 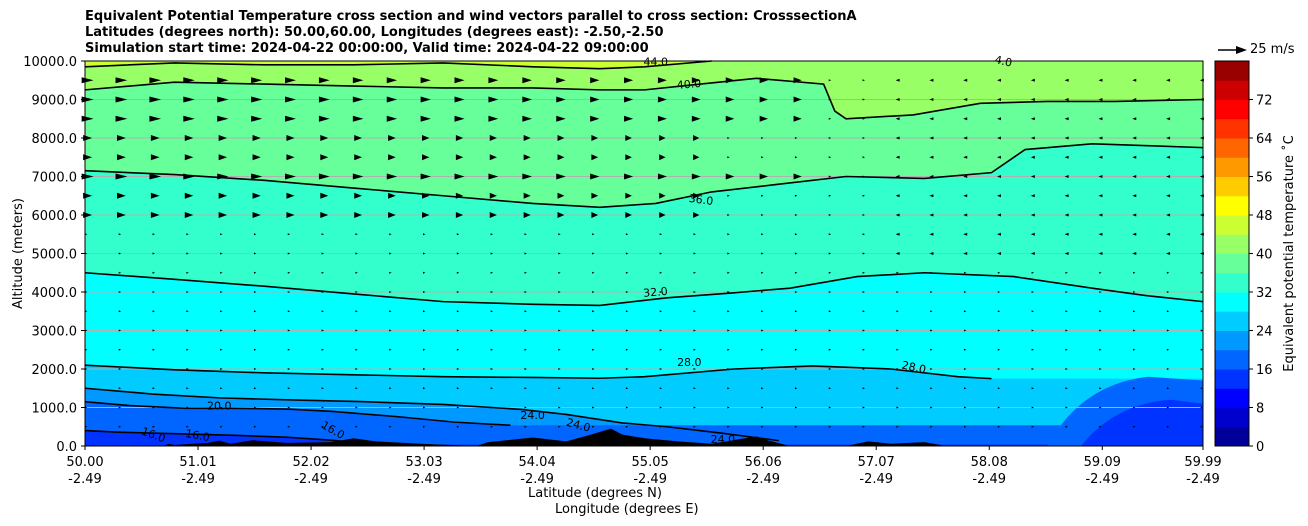 What do you see at coordinates (55, 370) in the screenshot?
I see `y-tick-label: 2000.0` at bounding box center [55, 370].